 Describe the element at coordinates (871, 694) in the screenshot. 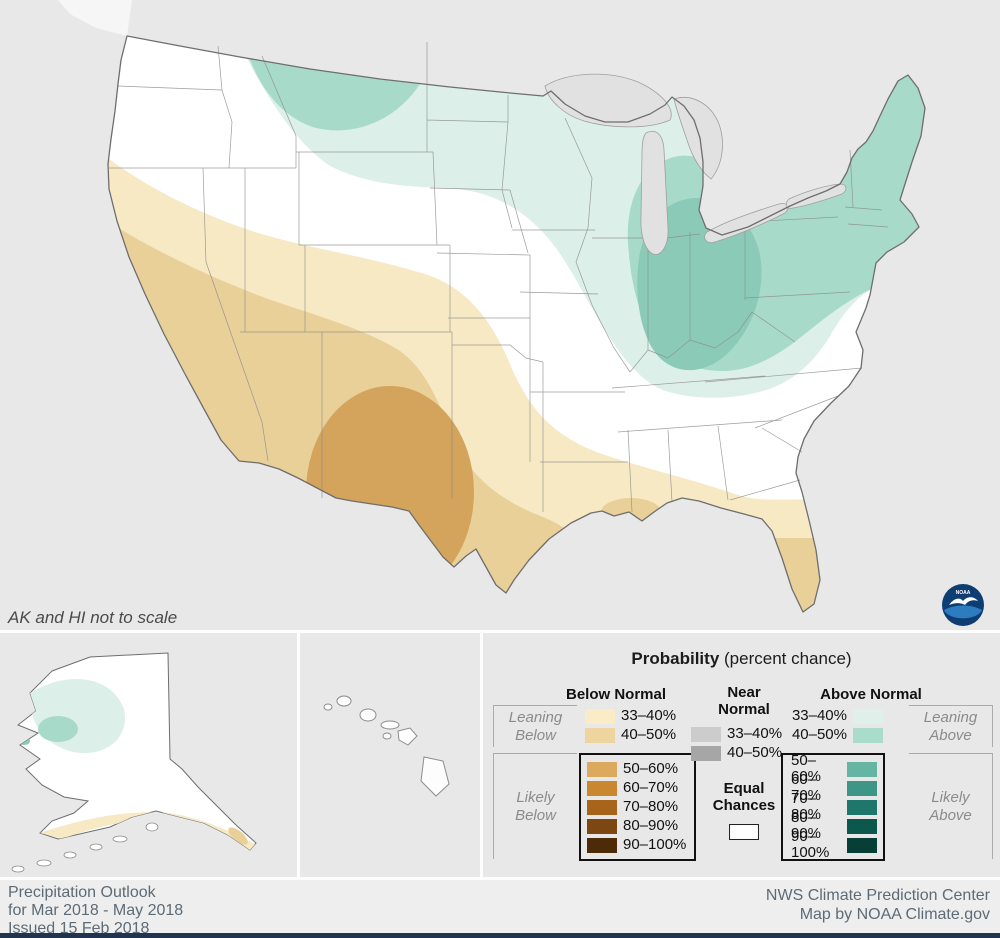

I see `above-normal-header: Above Normal` at that location.